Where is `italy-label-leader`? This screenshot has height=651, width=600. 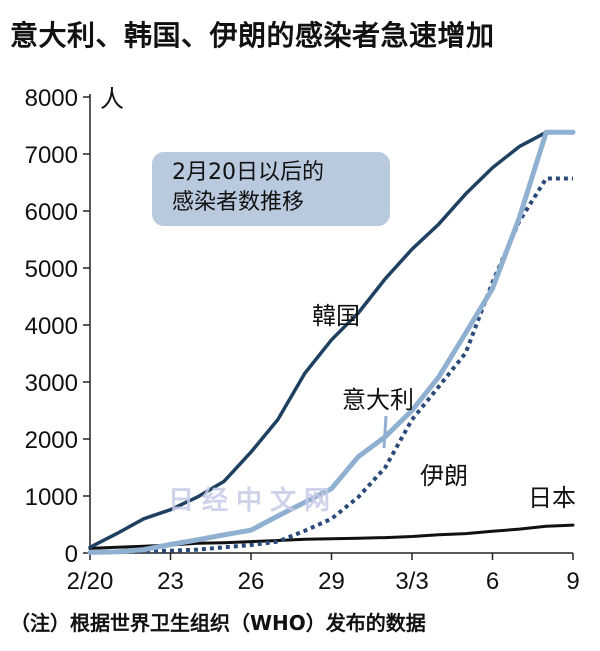
italy-label-leader is located at coordinates (385, 432).